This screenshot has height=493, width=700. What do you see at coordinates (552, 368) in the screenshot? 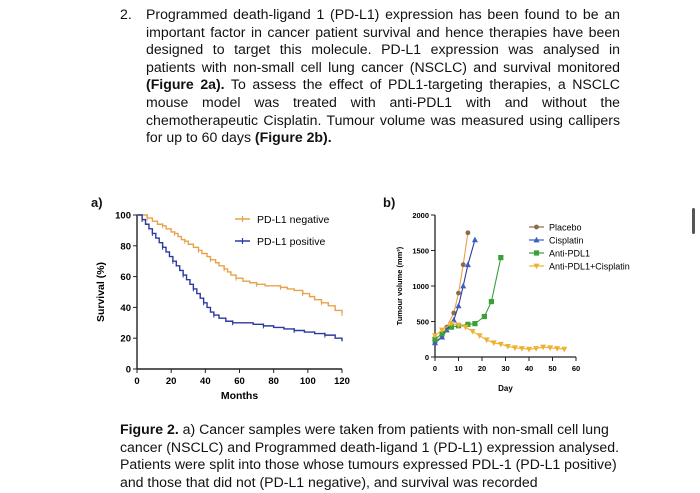
I see `x-tick-label: 50` at bounding box center [552, 368].